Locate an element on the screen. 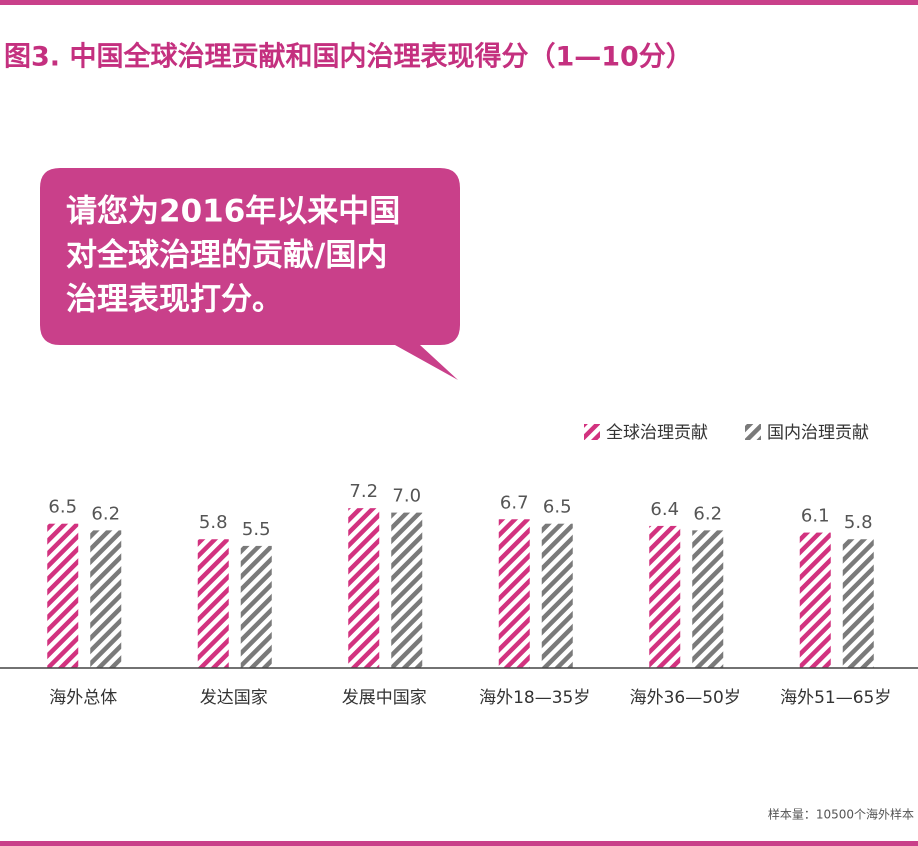 The height and width of the screenshot is (846, 918). callout-line: 对全球治理的贡献/国内 is located at coordinates (226, 256).